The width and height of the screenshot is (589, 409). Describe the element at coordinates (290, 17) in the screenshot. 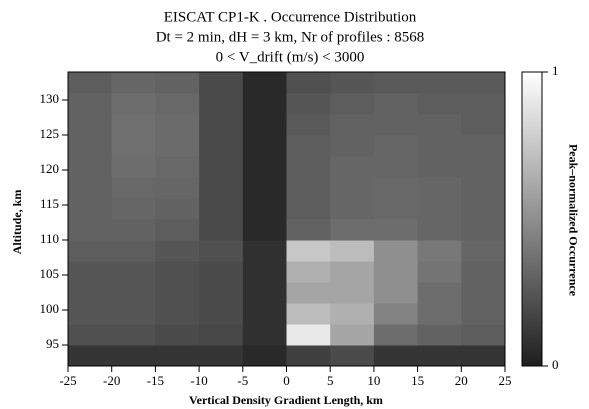

I see `title-line: EISCAT CP1-K . Occurrence Distribution` at that location.